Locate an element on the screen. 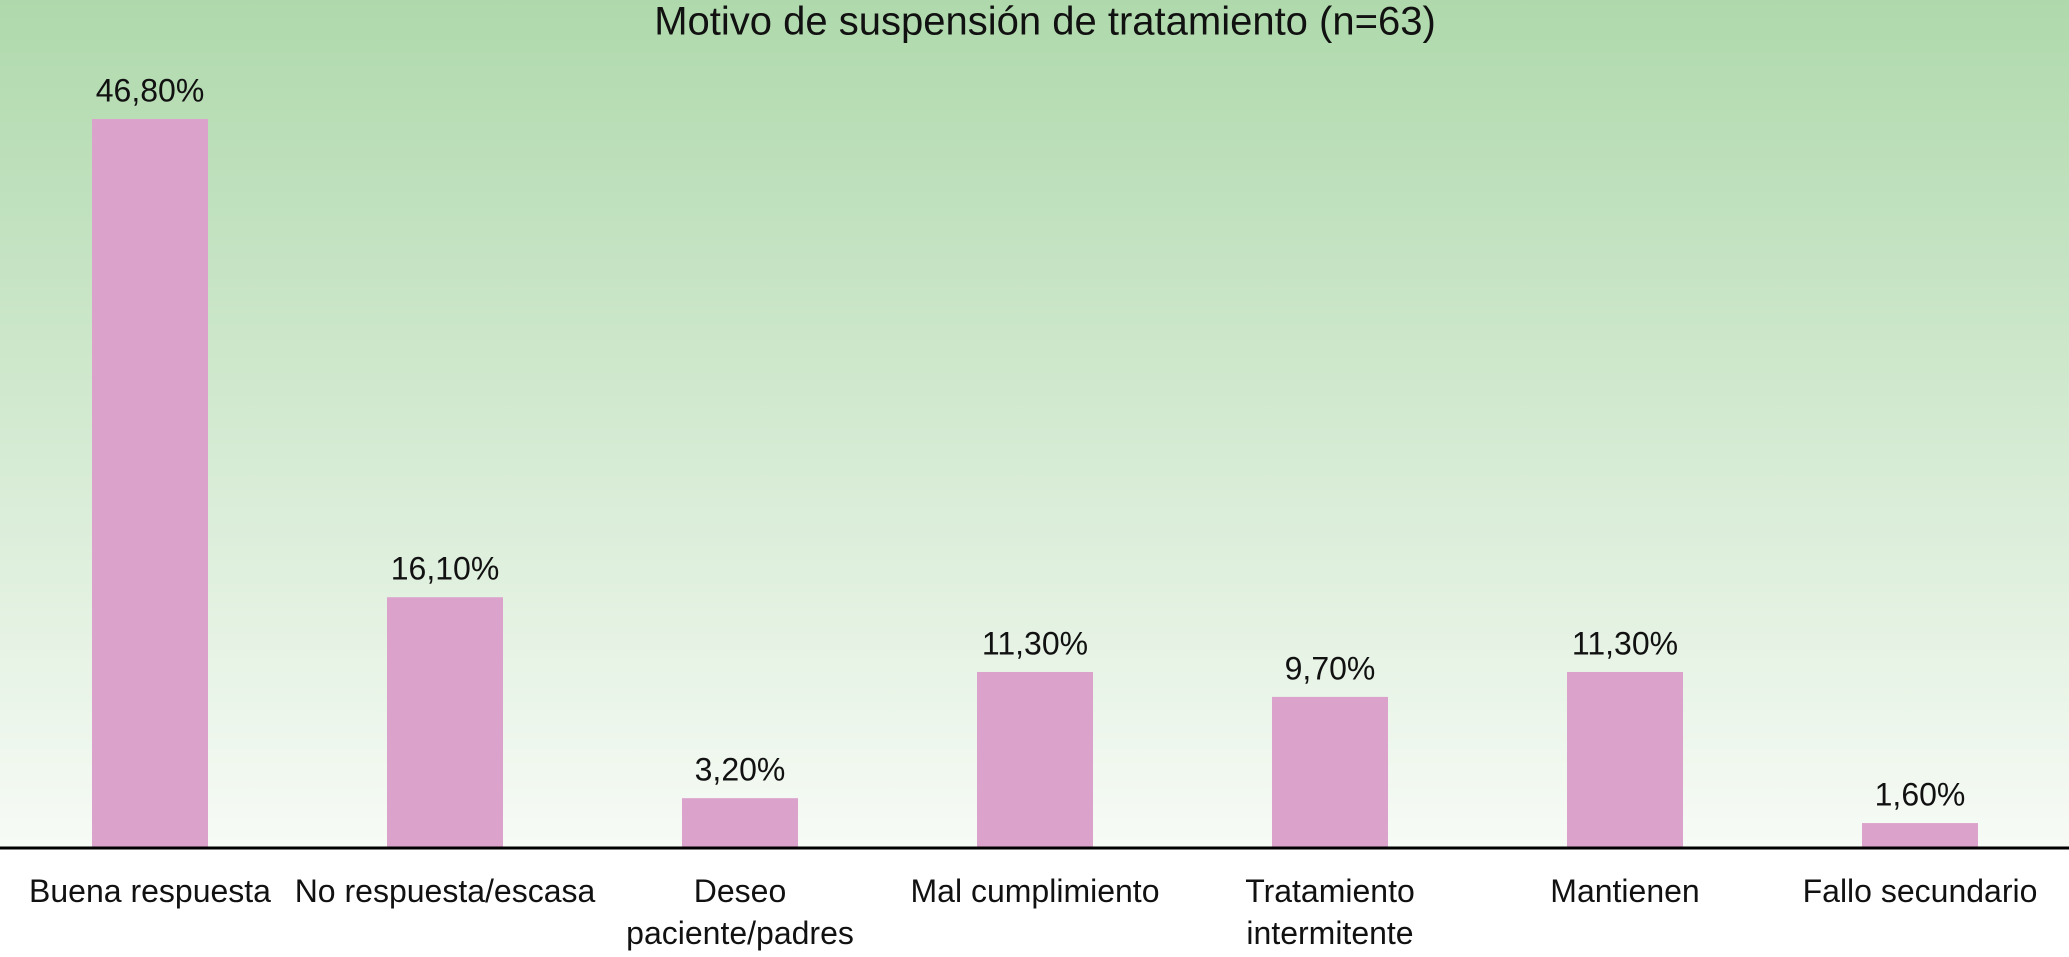  x-tick-label: Fallo secundario is located at coordinates (1920, 891).